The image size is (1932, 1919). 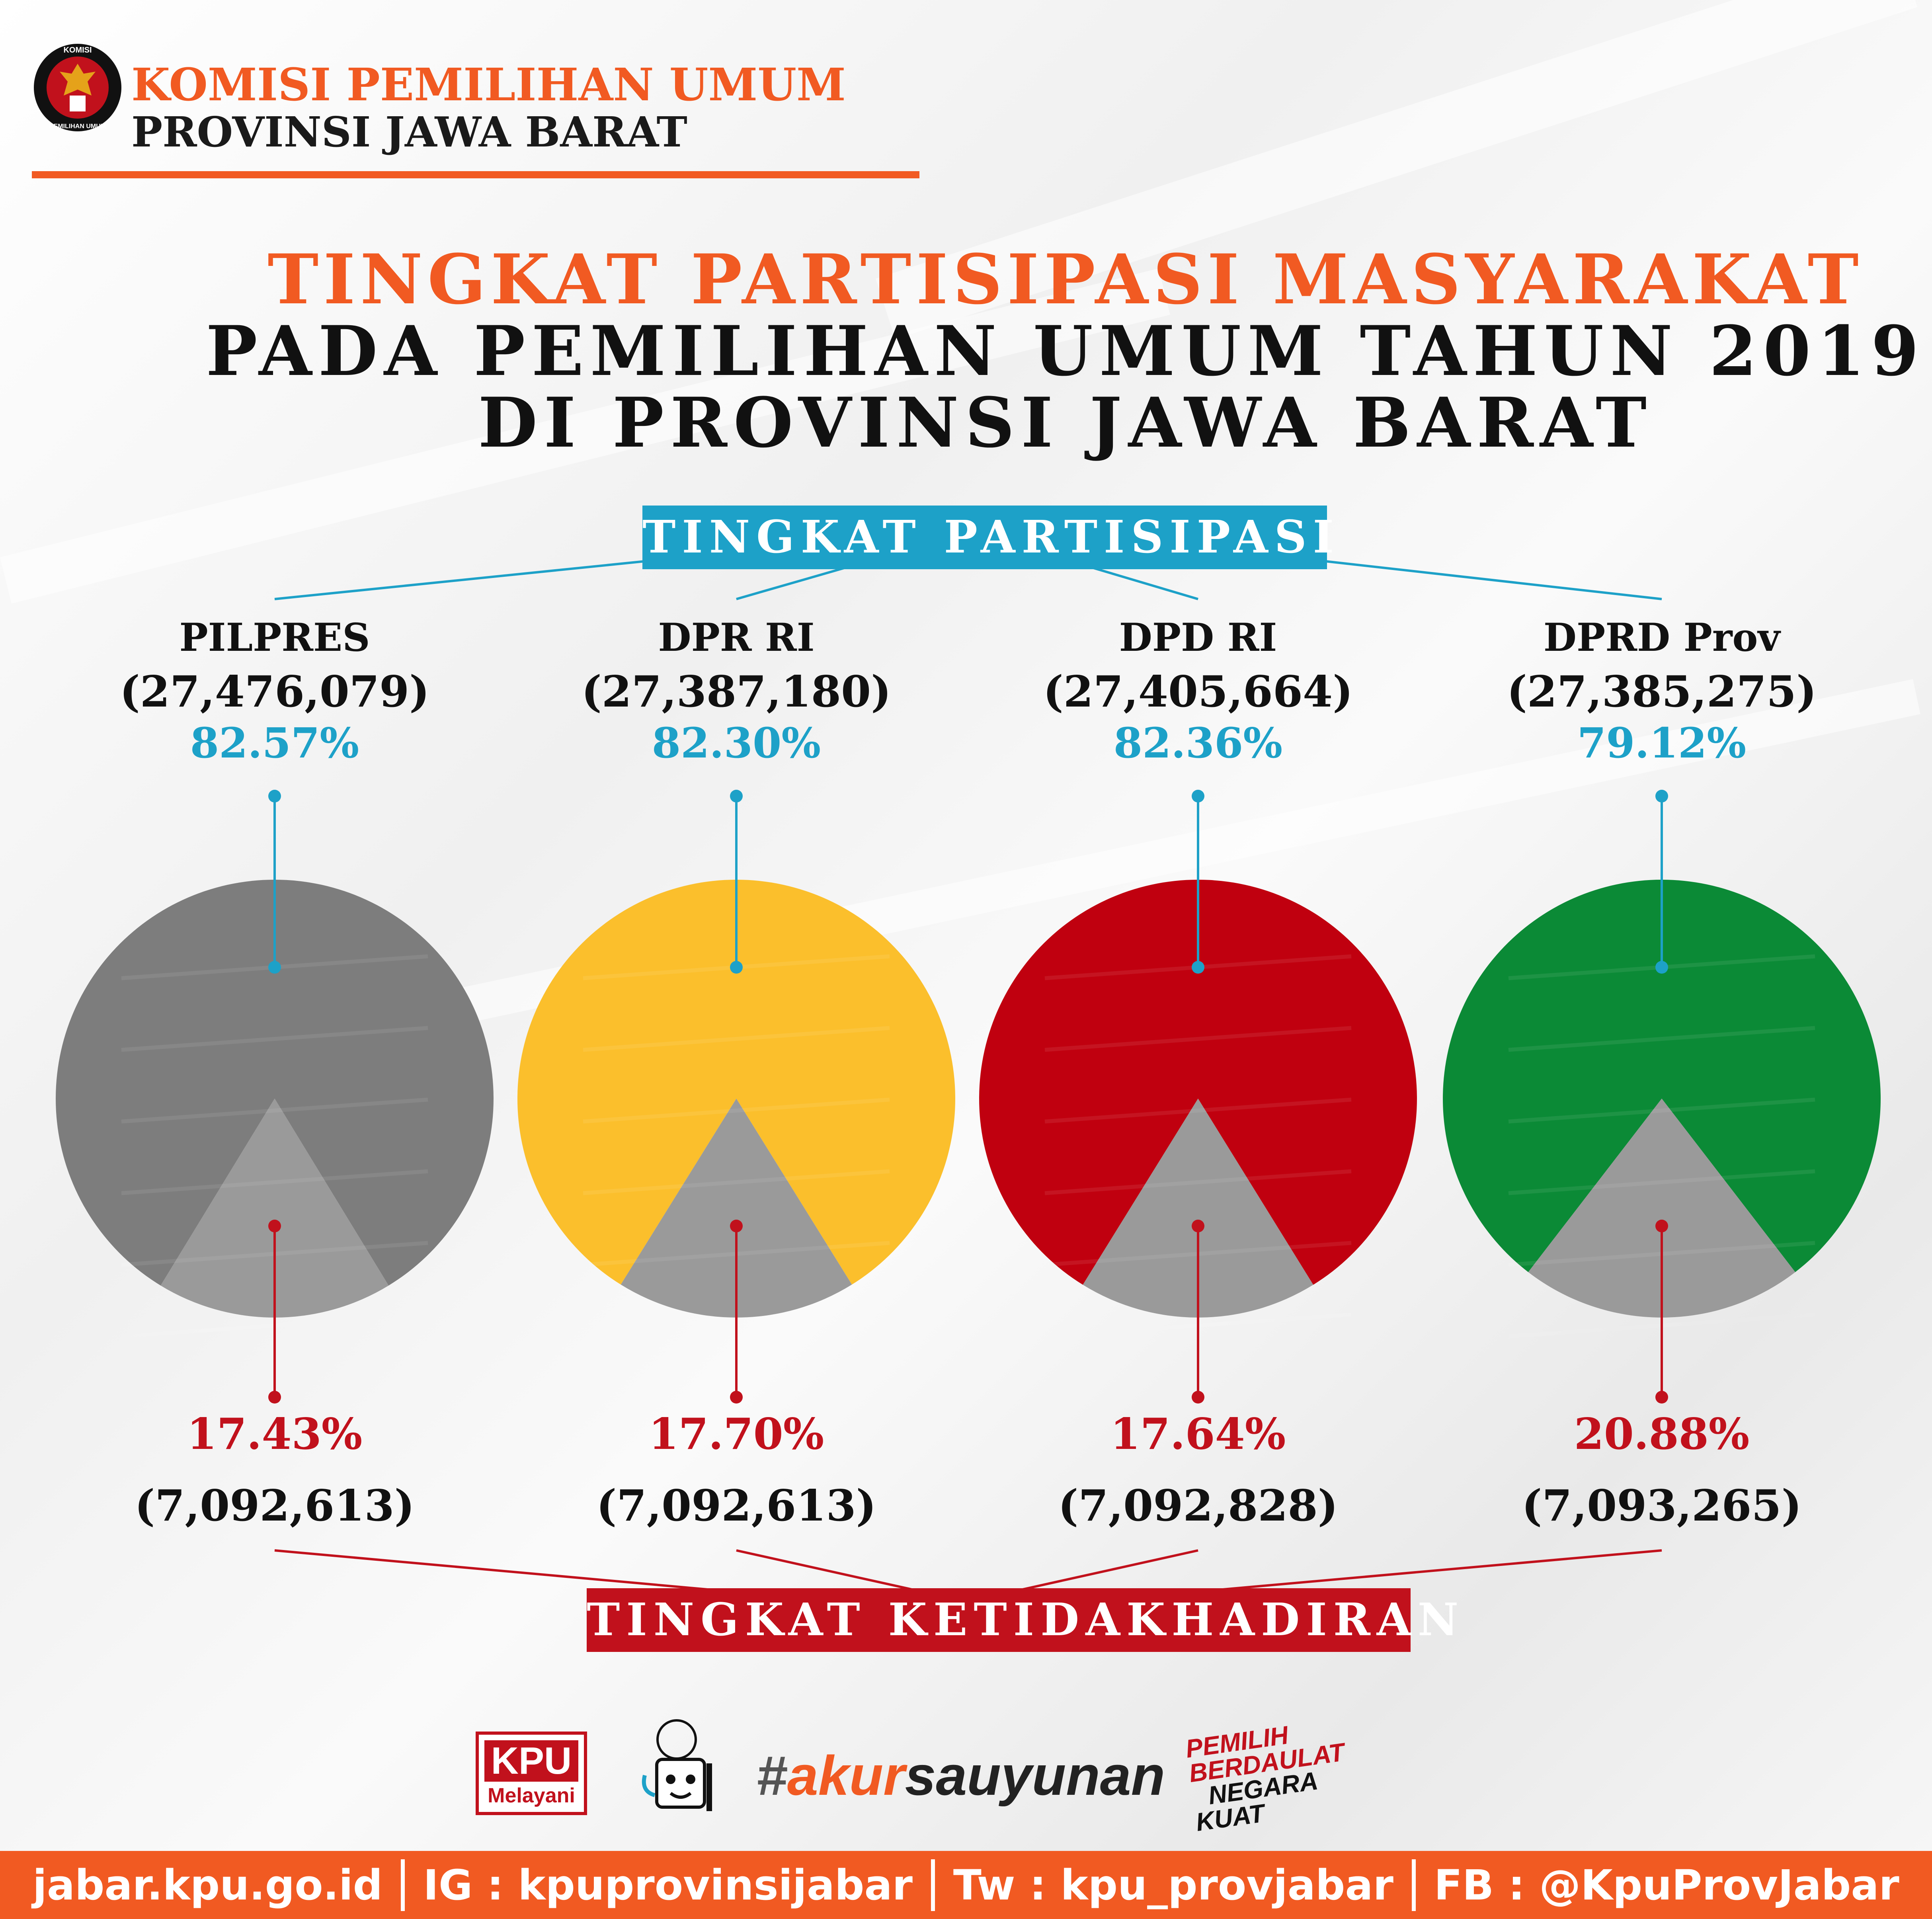 I want to click on hashtag-symbol: #, so click(x=771, y=1776).